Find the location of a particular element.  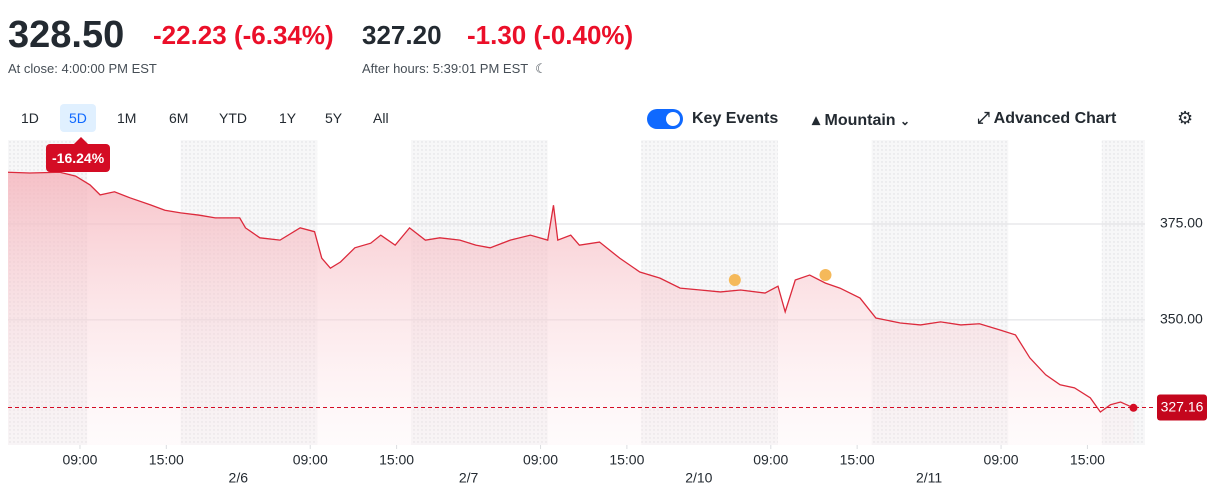

last-price-label: 327.16 is located at coordinates (1182, 406).